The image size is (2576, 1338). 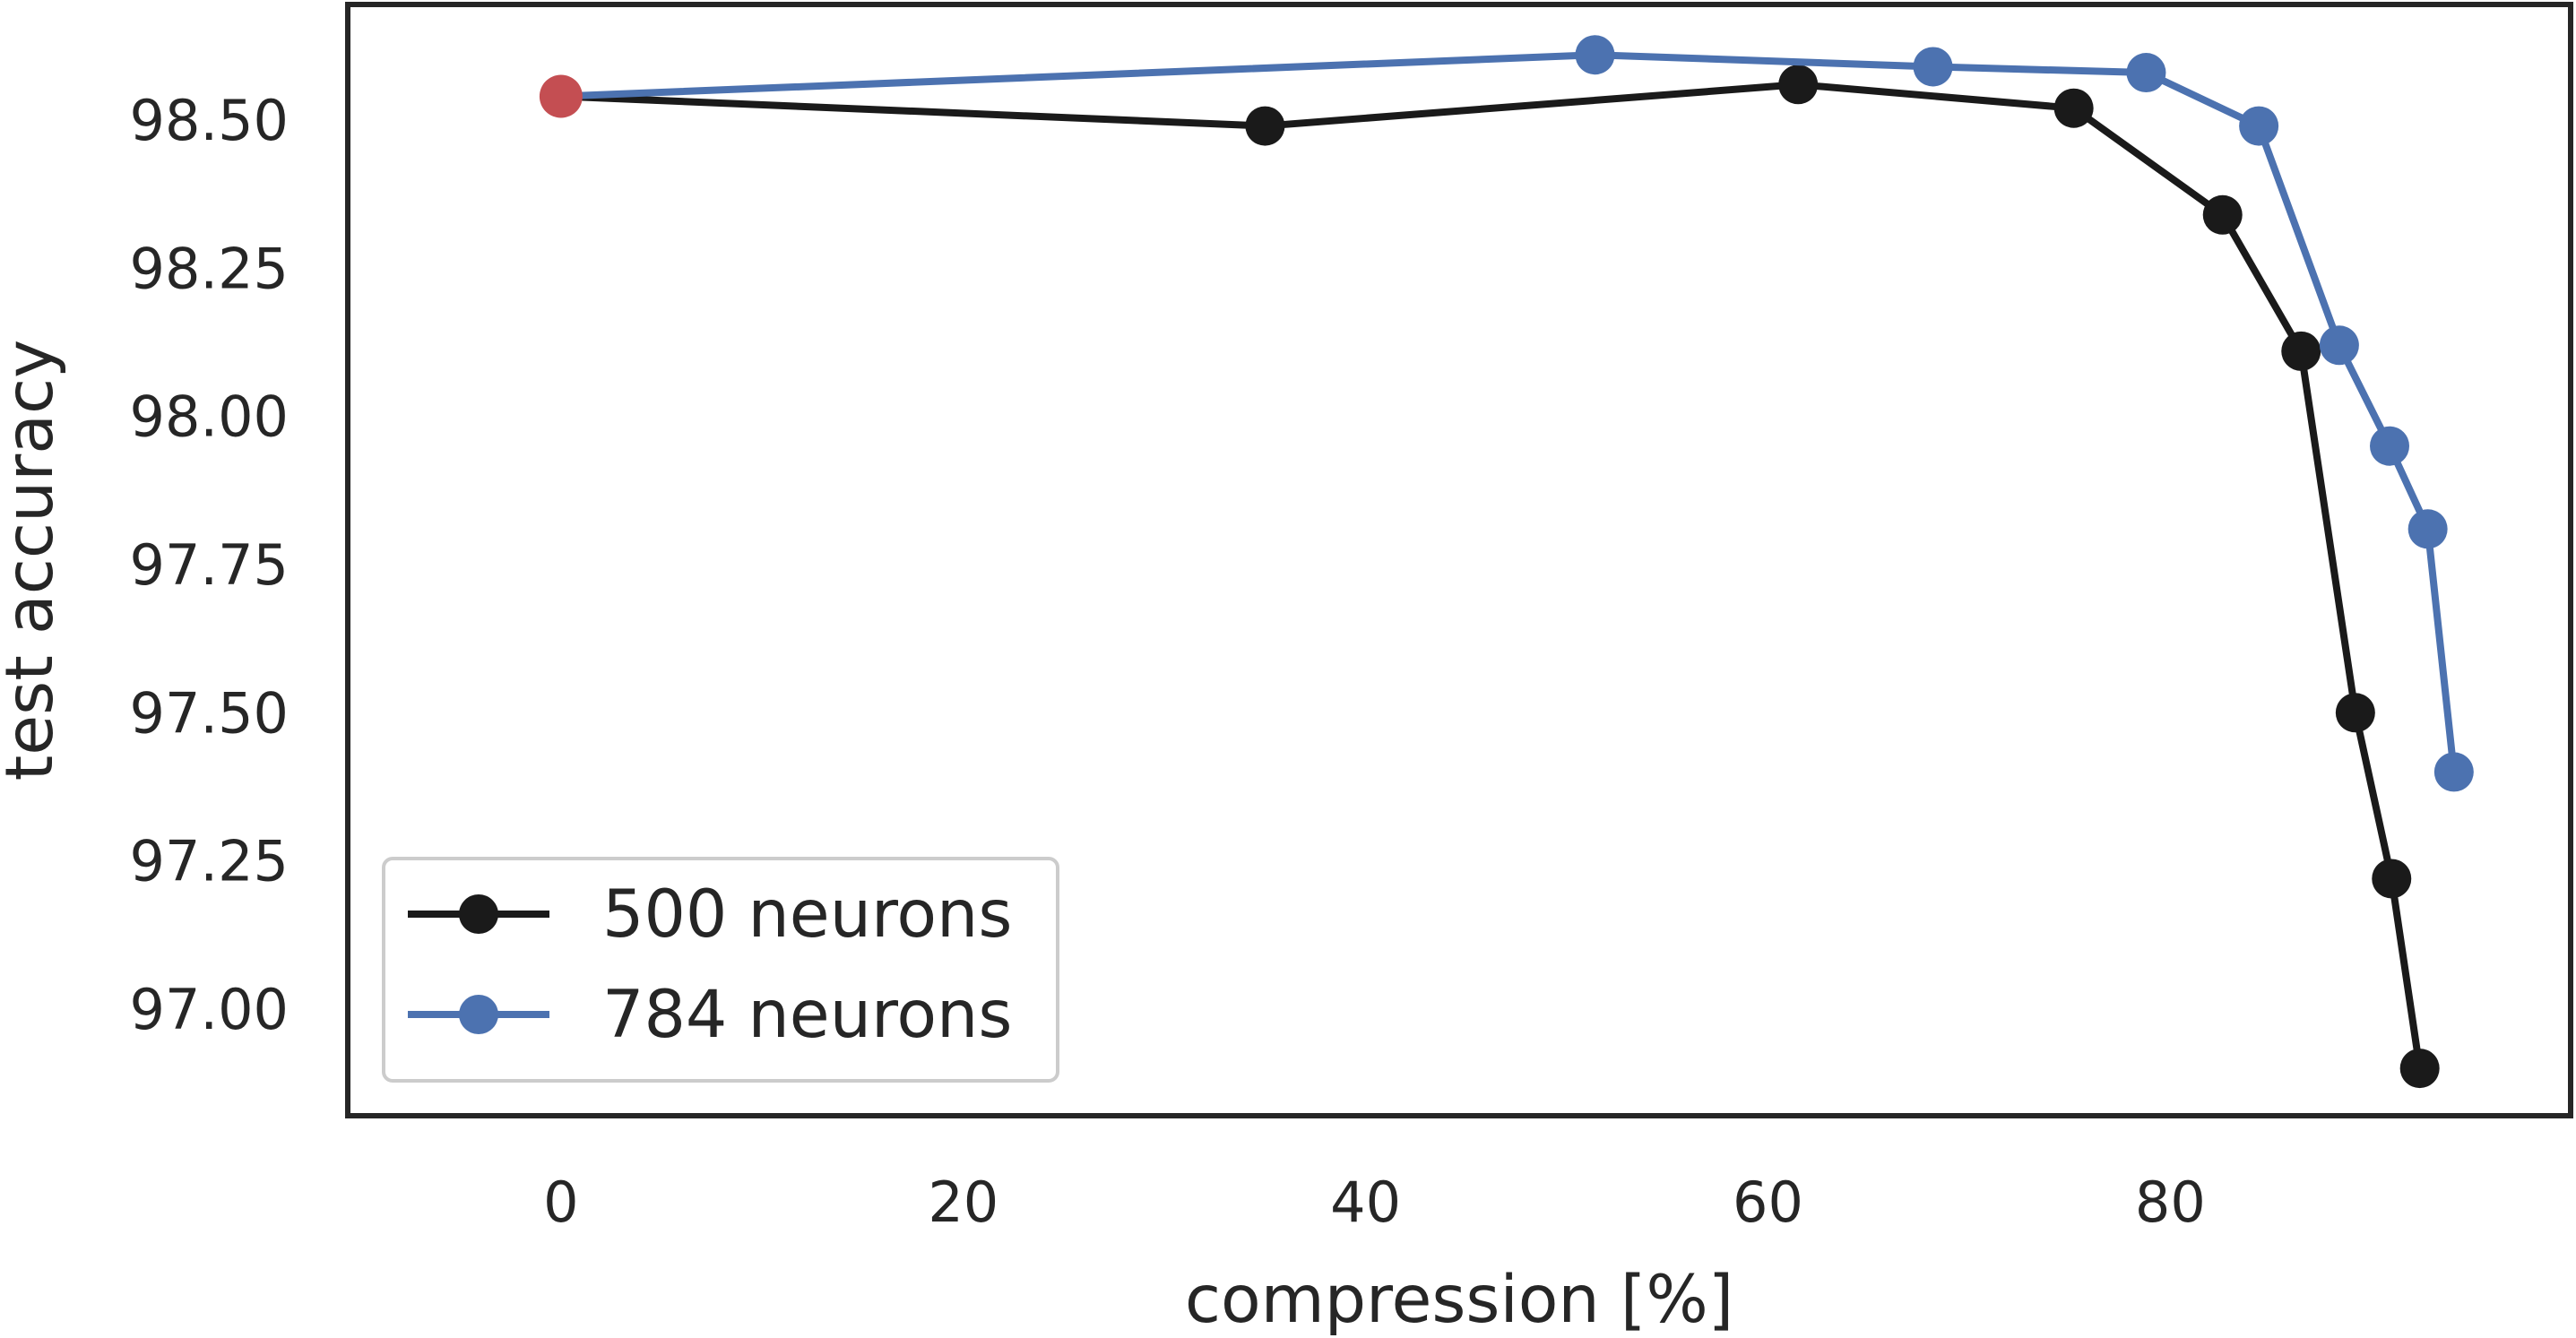 I want to click on legend-marker-500-neurons, so click(x=478, y=914).